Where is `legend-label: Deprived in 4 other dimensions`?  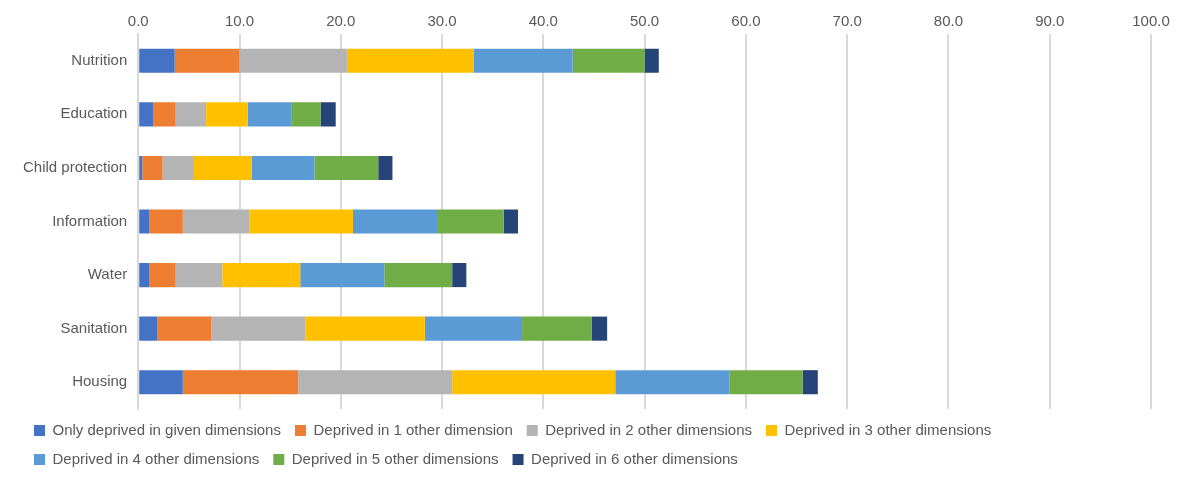 legend-label: Deprived in 4 other dimensions is located at coordinates (156, 458).